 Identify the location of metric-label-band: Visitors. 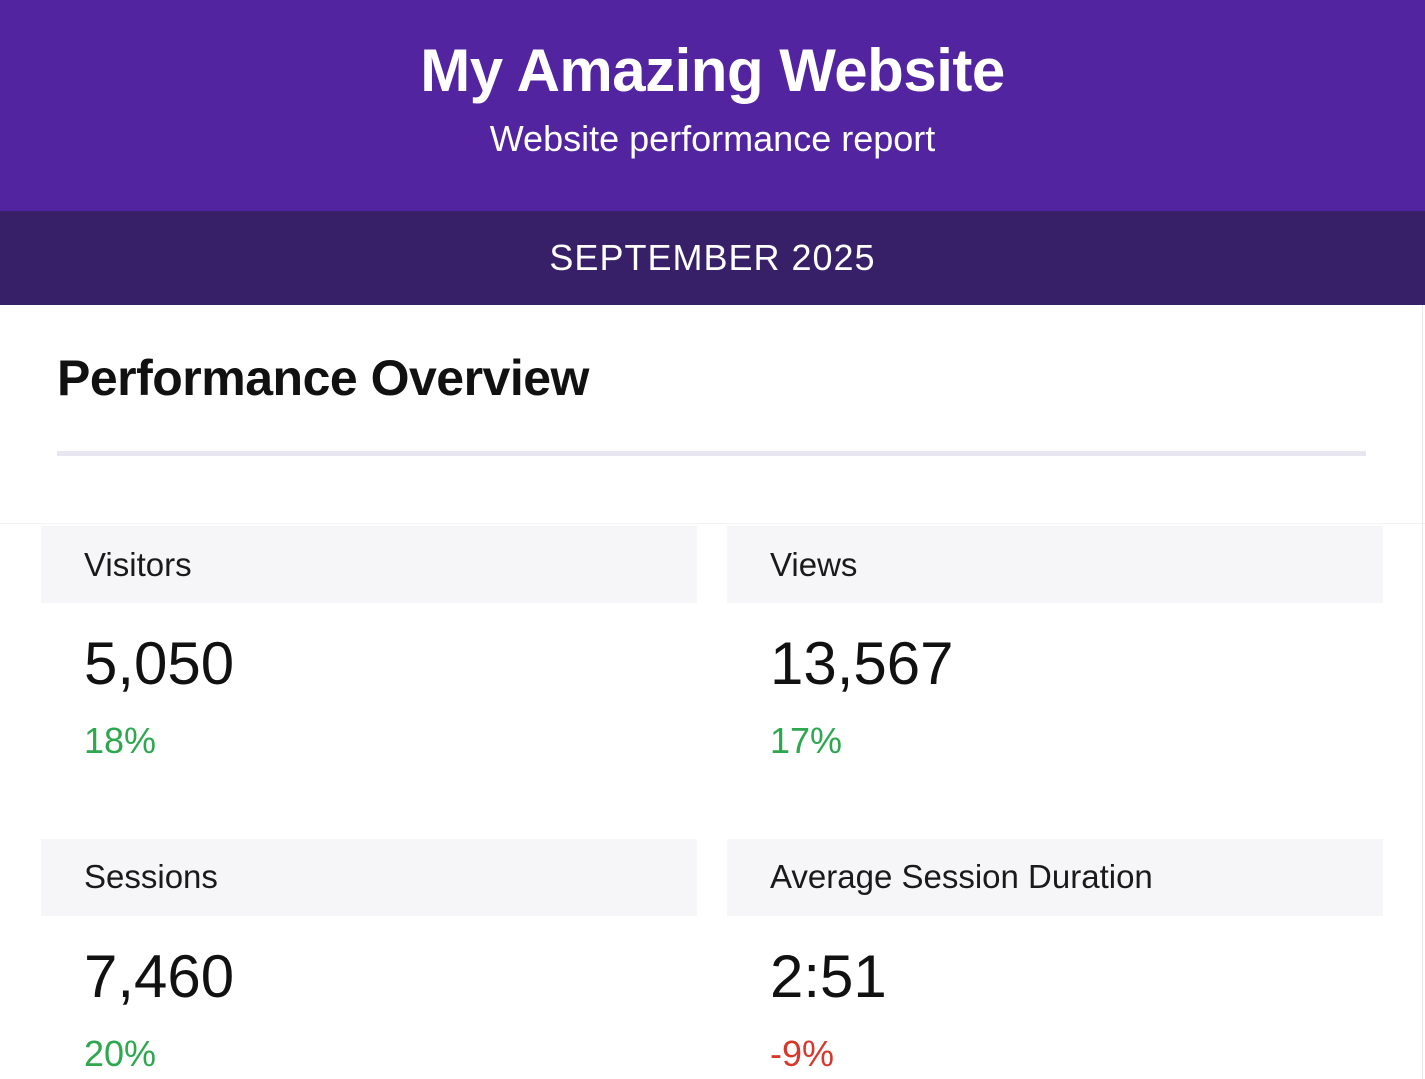
(369, 564).